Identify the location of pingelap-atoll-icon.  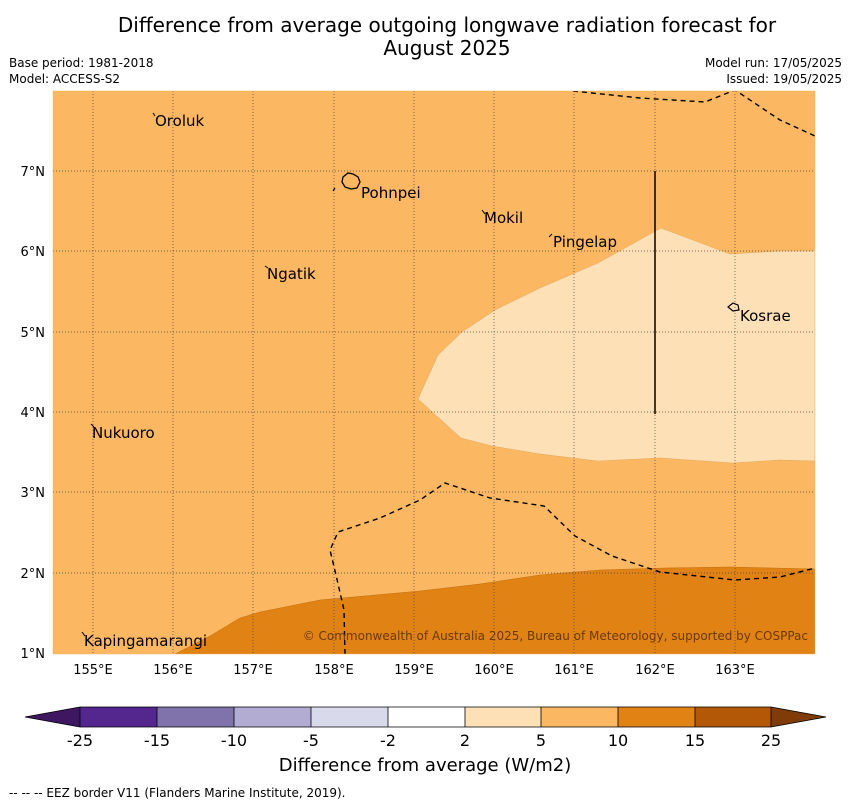
(550, 235).